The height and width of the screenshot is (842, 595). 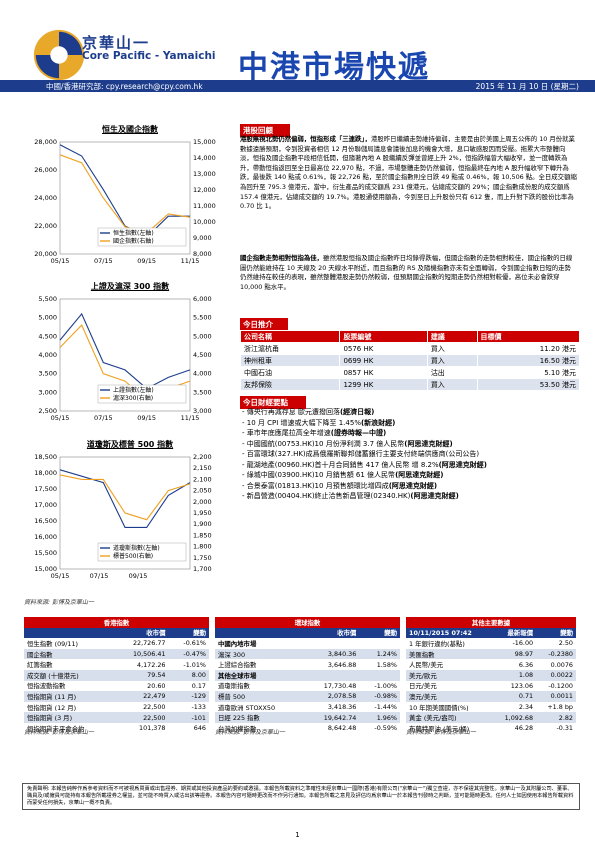 I want to click on market-cell: 紅籌指數, so click(x=69, y=664).